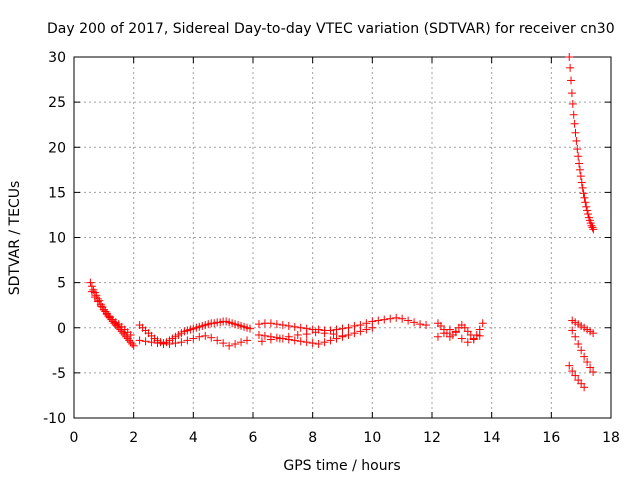  I want to click on x-tick-label: 6, so click(253, 438).